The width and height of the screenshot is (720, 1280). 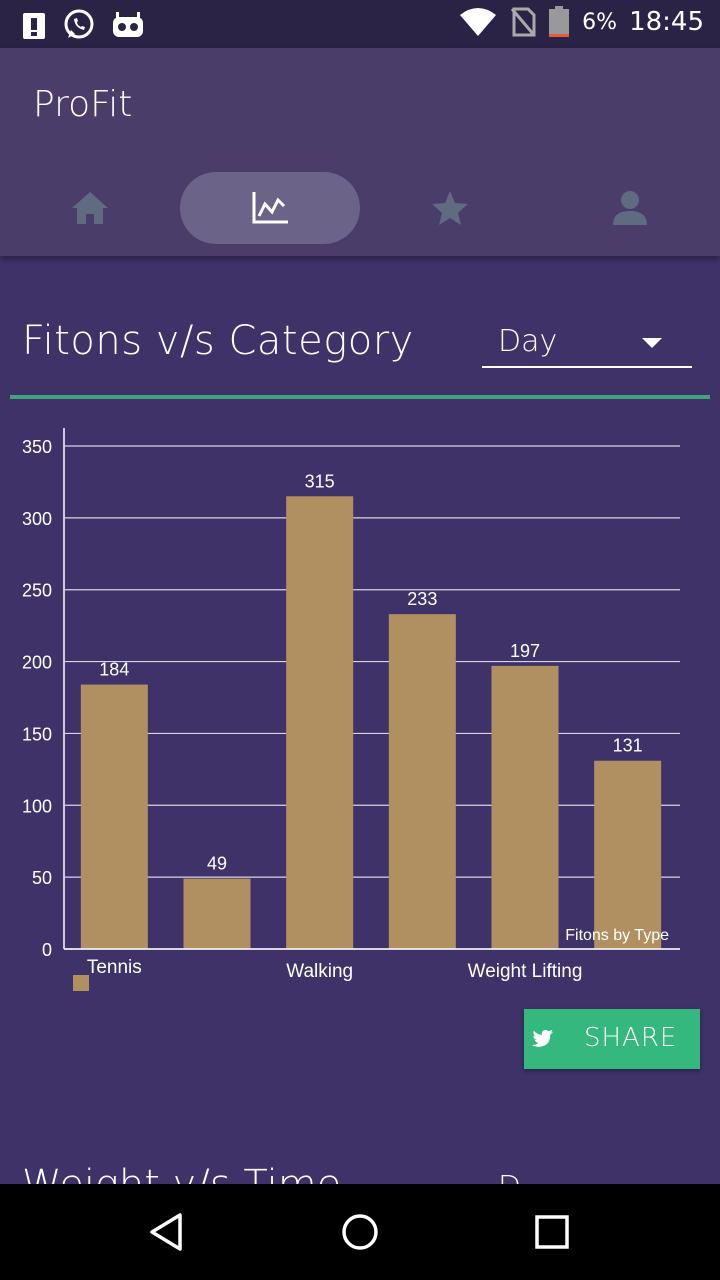 I want to click on share-label: SHARE, so click(x=631, y=1038).